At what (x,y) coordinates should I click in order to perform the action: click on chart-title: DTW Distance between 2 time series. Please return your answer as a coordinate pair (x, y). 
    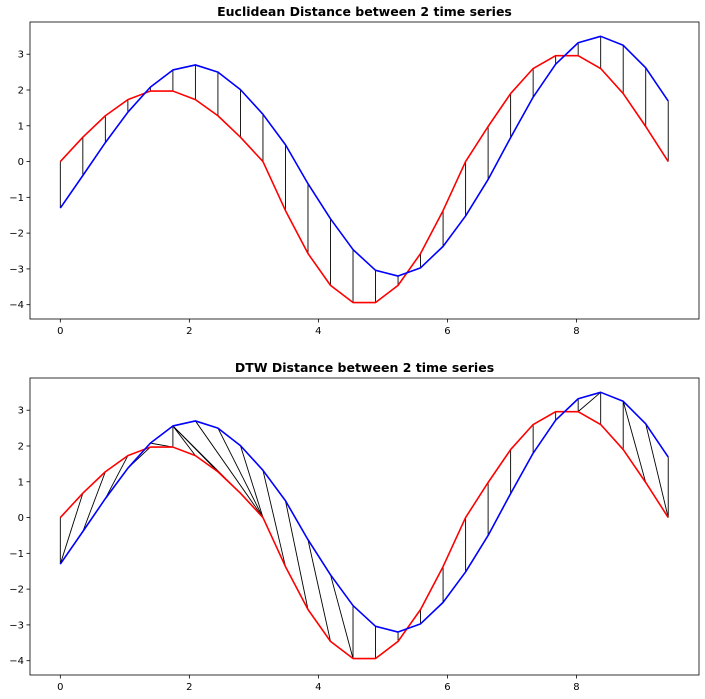
    Looking at the image, I should click on (364, 367).